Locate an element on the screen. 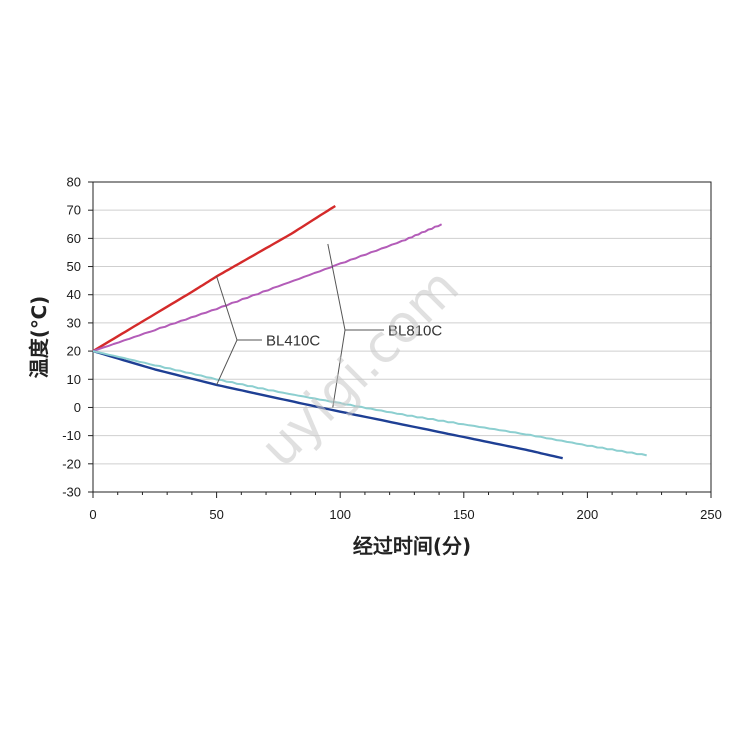 This screenshot has height=750, width=750. x-tick-label: 250 is located at coordinates (711, 514).